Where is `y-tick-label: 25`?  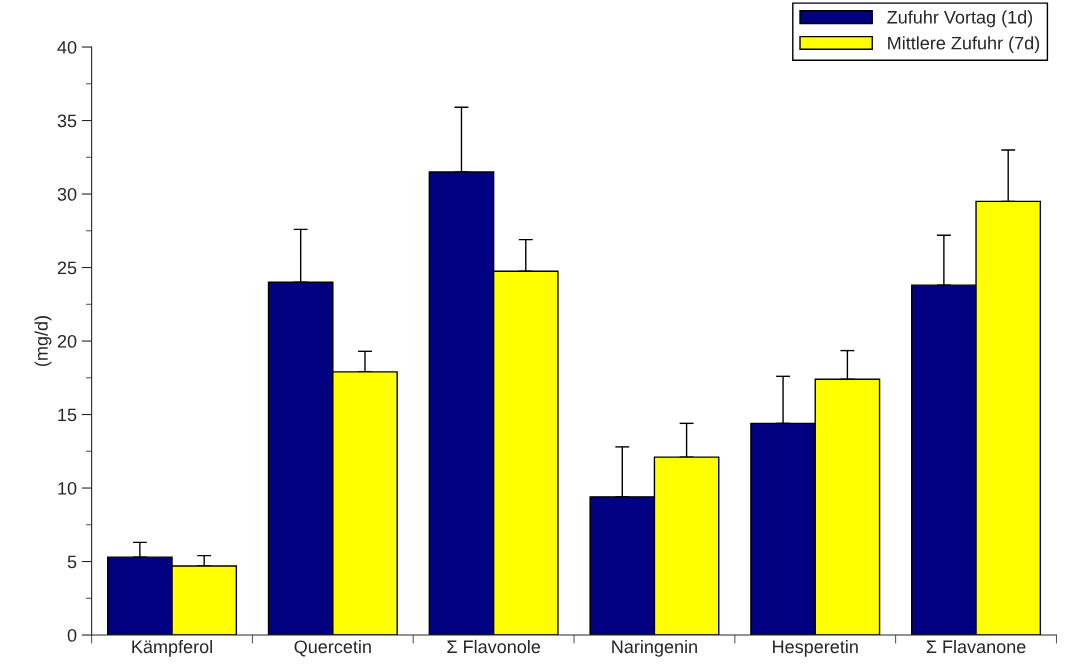
y-tick-label: 25 is located at coordinates (67, 268).